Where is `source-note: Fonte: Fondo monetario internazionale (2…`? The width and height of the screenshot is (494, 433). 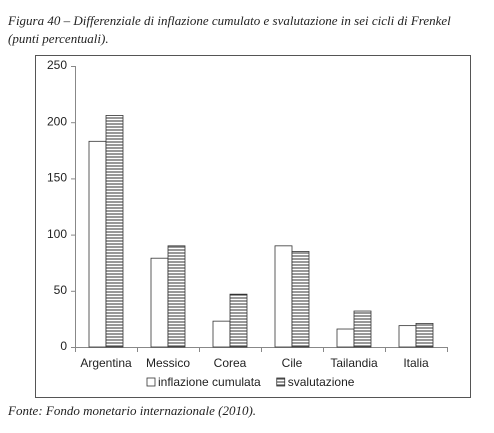 source-note: Fonte: Fondo monetario internazionale (2… is located at coordinates (132, 410).